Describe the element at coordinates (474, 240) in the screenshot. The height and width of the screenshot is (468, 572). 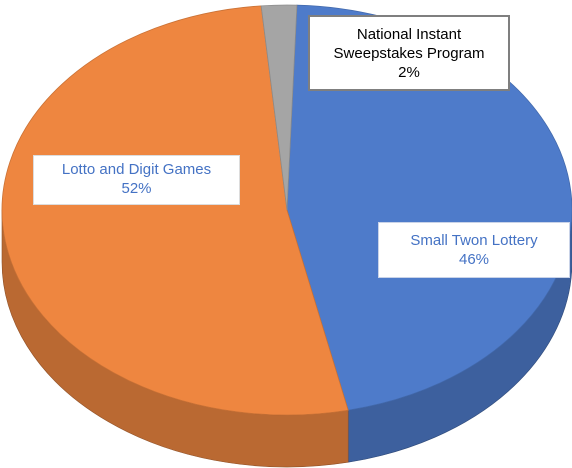
I see `label-category: Small Twon Lottery` at that location.